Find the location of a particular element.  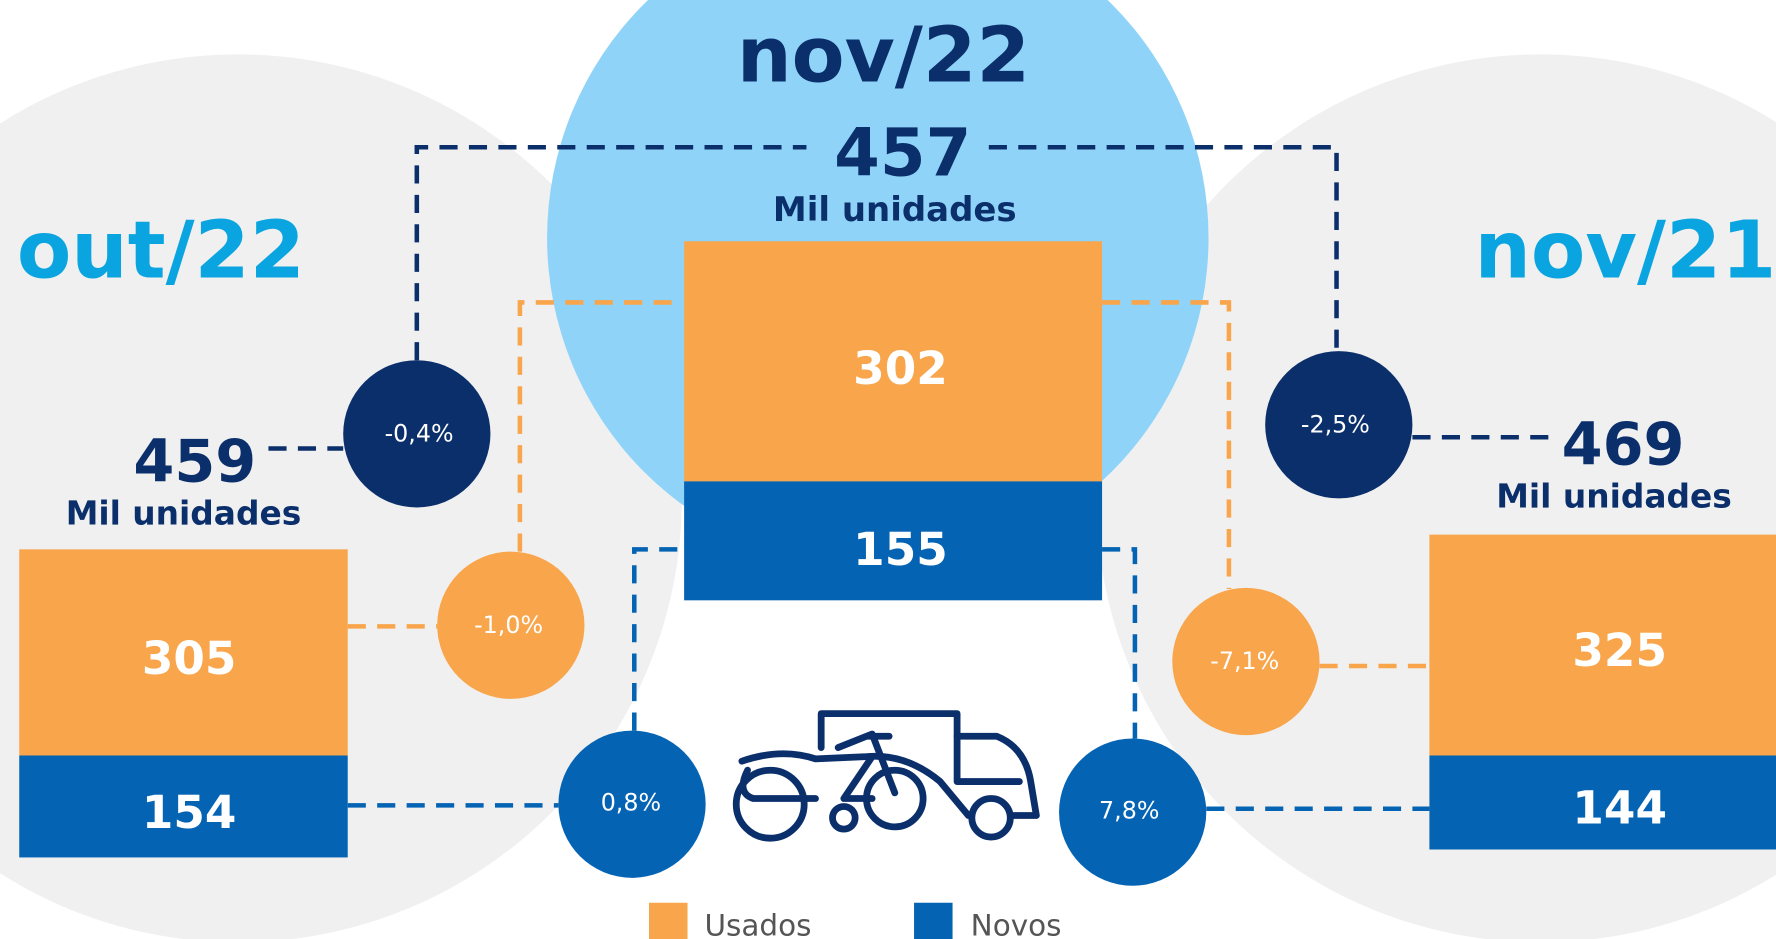

period-label: nov/22 is located at coordinates (883, 56).